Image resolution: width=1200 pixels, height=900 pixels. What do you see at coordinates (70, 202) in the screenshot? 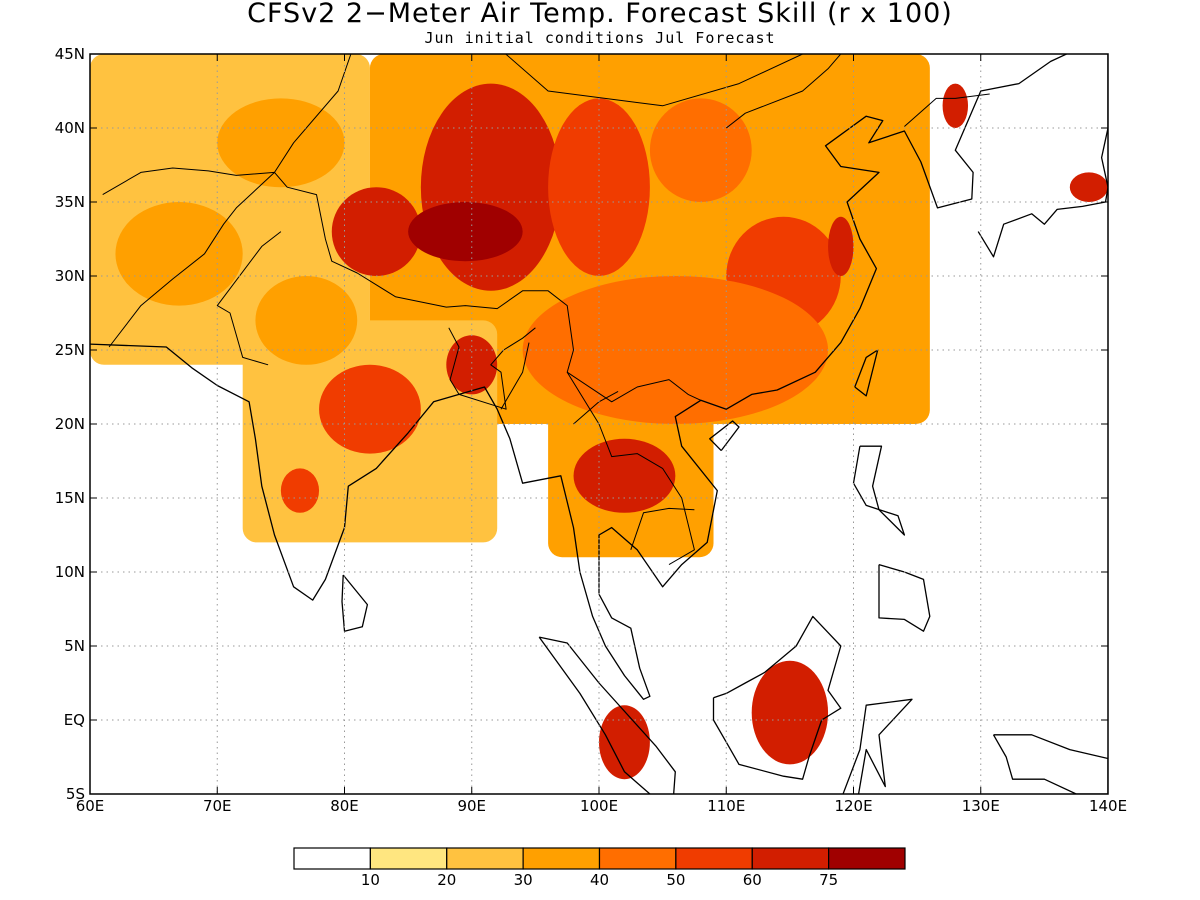
I see `y-tick-label: 35N` at bounding box center [70, 202].